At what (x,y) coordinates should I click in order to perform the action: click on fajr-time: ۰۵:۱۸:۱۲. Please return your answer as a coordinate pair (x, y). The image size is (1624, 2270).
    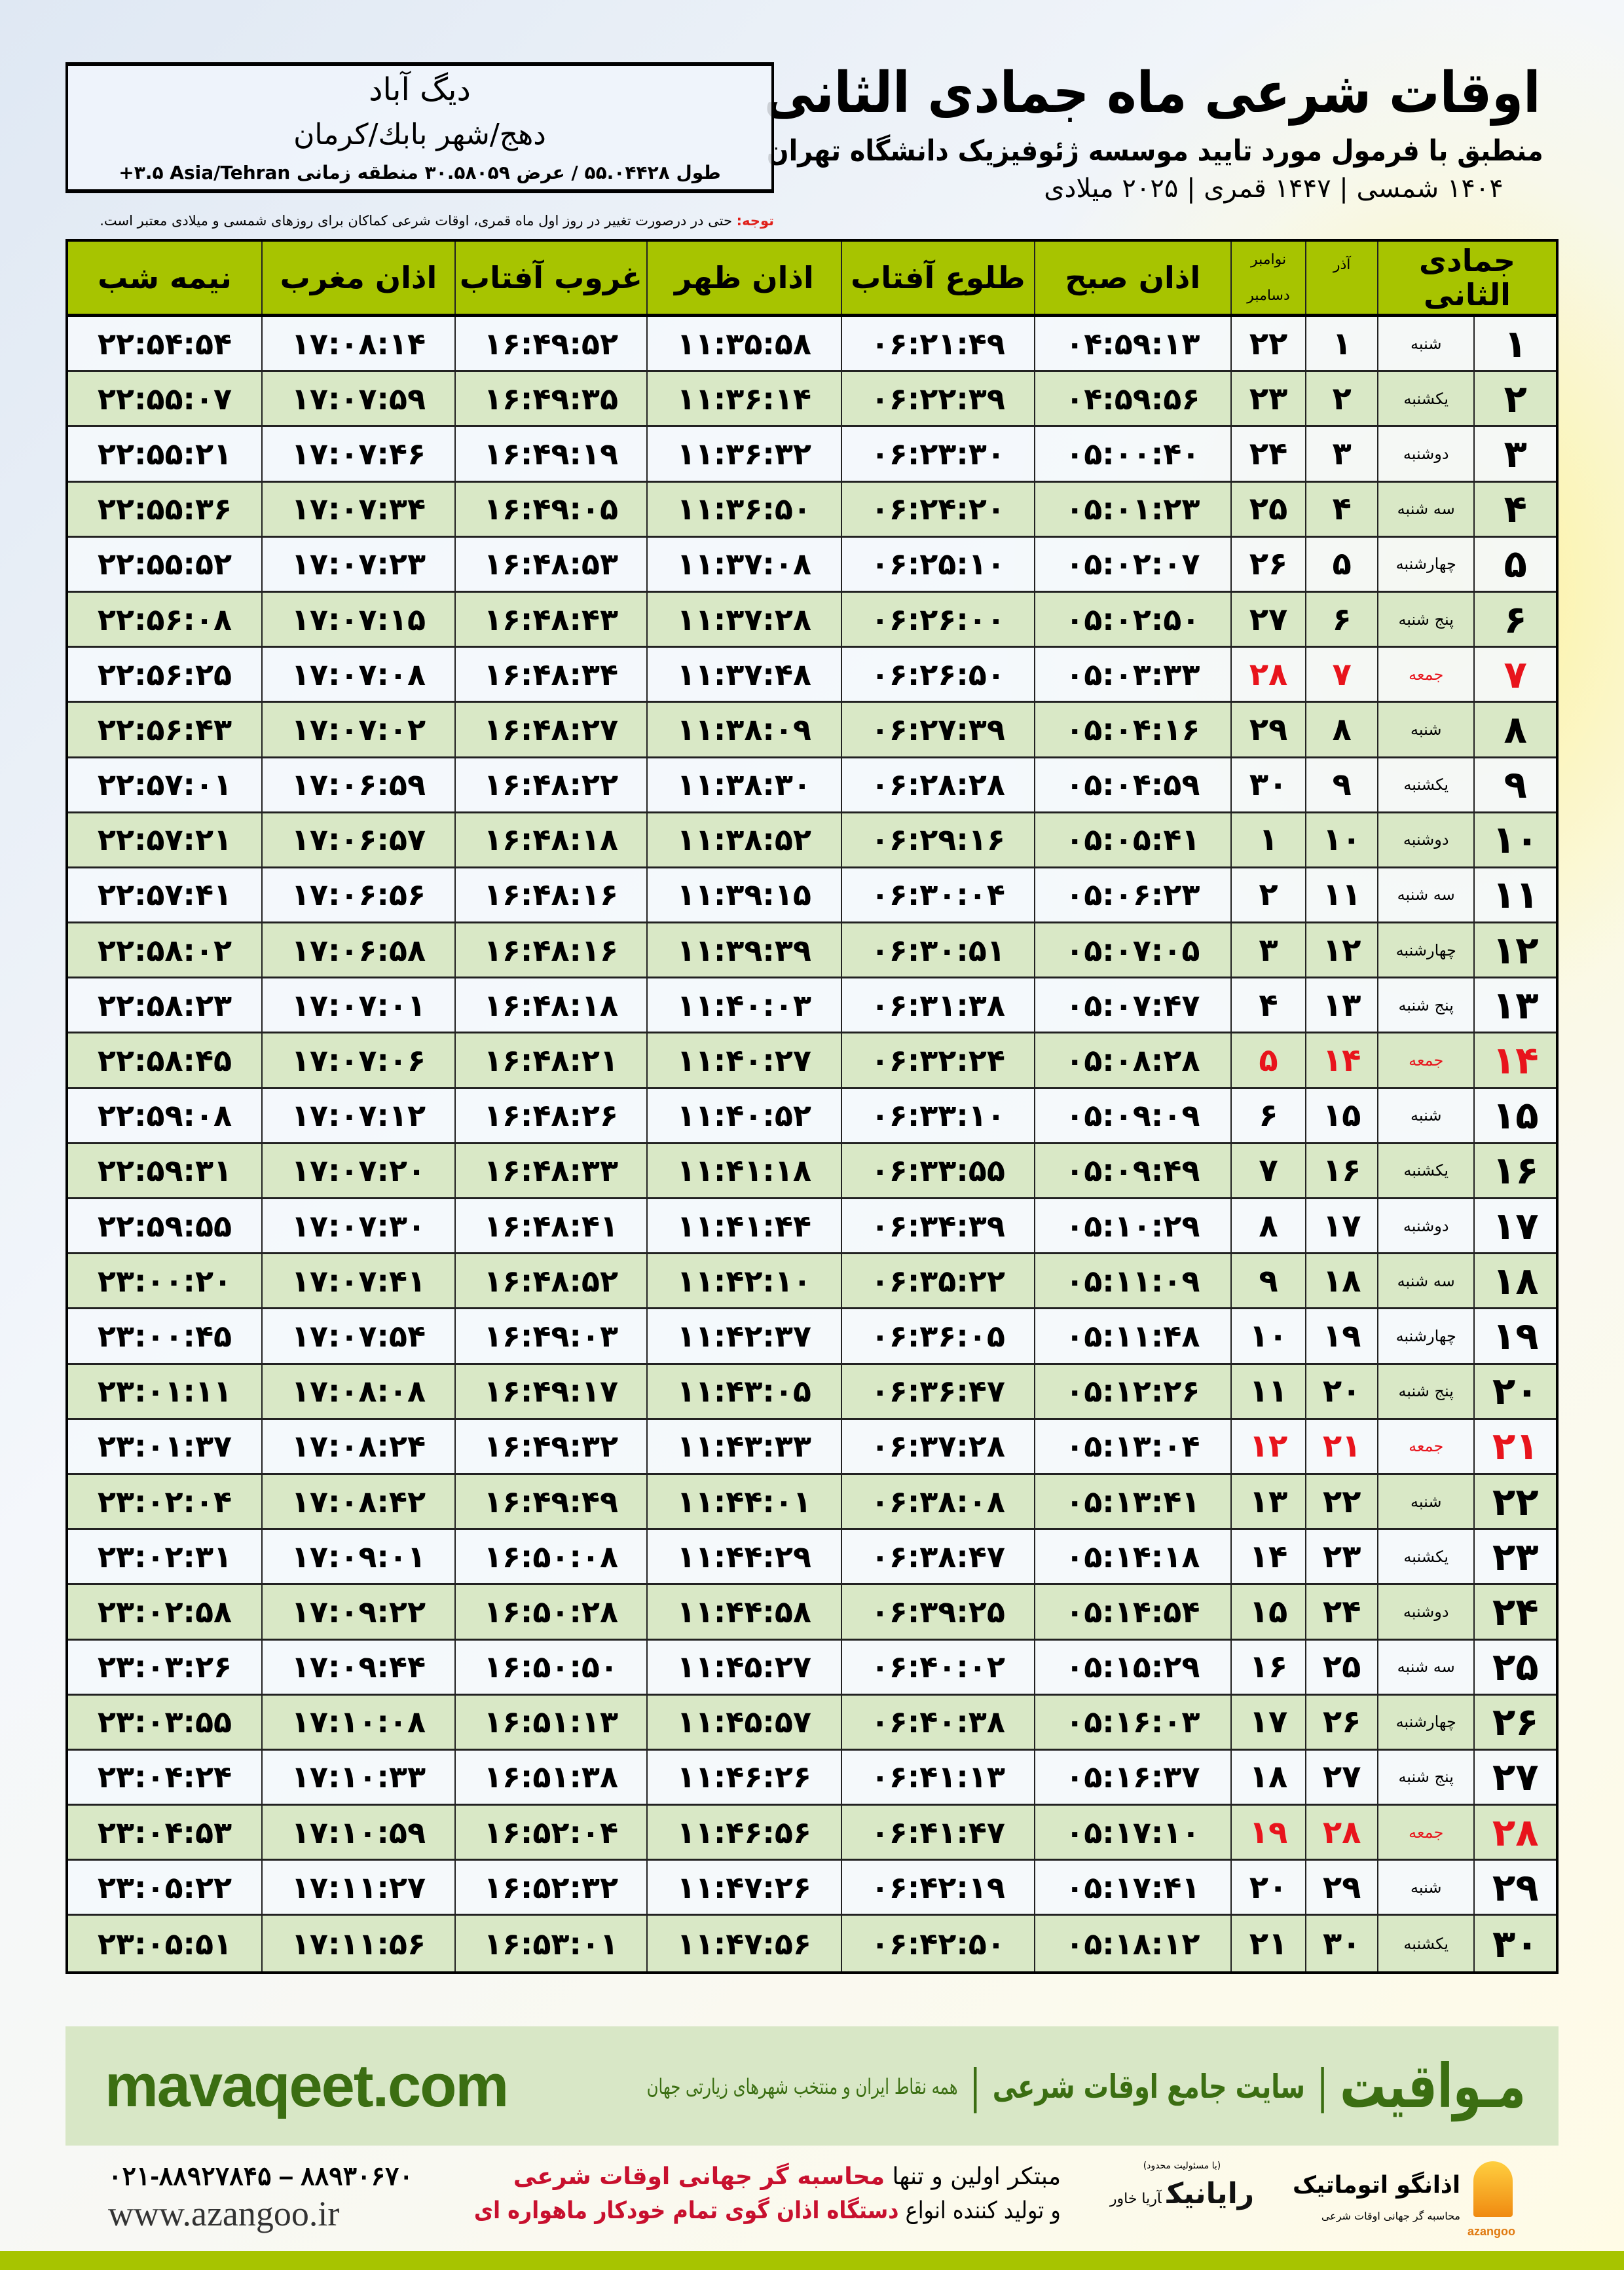
    Looking at the image, I should click on (1131, 1943).